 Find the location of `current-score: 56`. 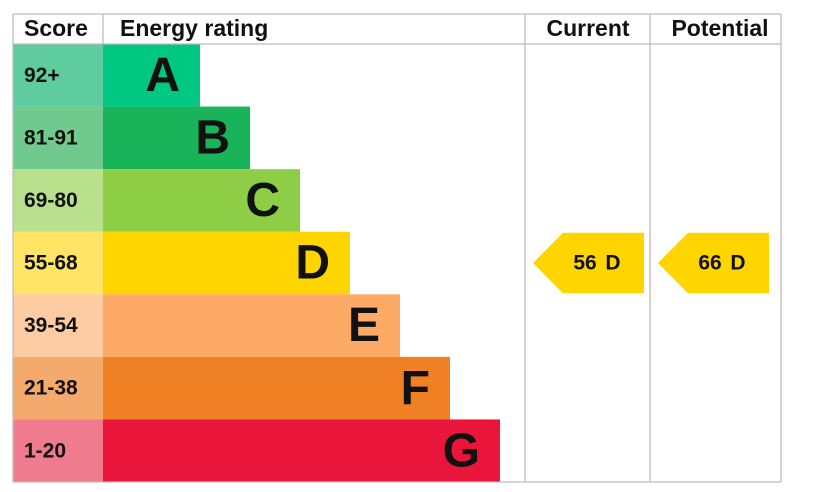

current-score: 56 is located at coordinates (584, 263).